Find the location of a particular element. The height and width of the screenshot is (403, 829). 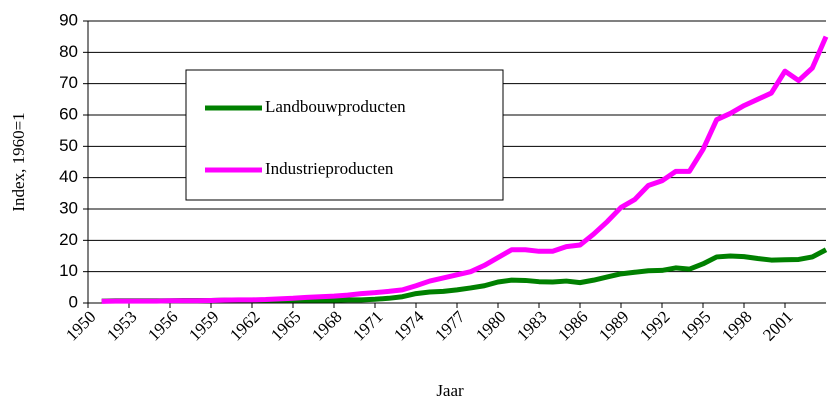

x-tick-label: 1956 is located at coordinates (162, 325).